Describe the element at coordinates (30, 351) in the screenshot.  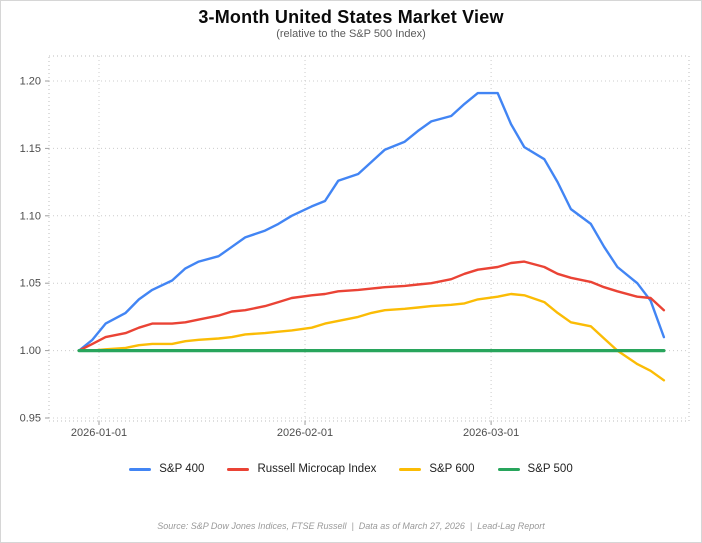
I see `y-tick-label: 1.00` at that location.